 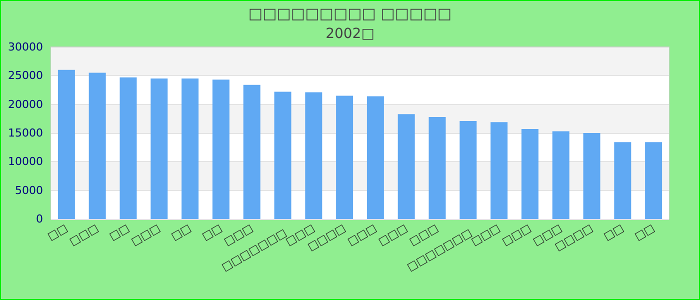 What do you see at coordinates (39, 219) in the screenshot?
I see `y-tick-label: 0` at bounding box center [39, 219].